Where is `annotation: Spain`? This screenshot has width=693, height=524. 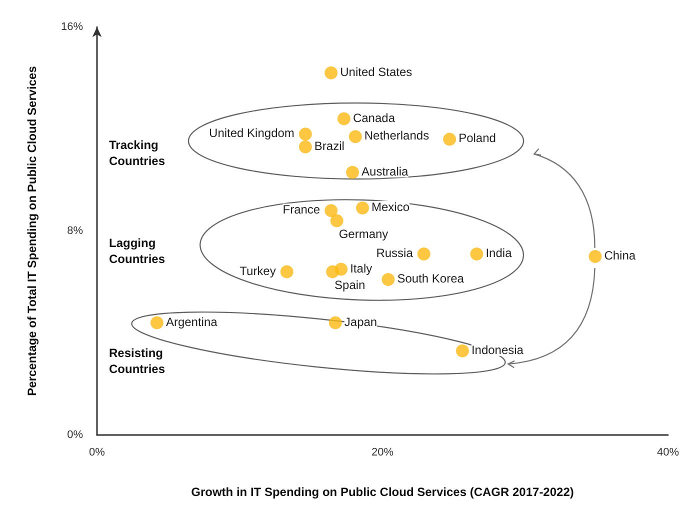 annotation: Spain is located at coordinates (350, 285).